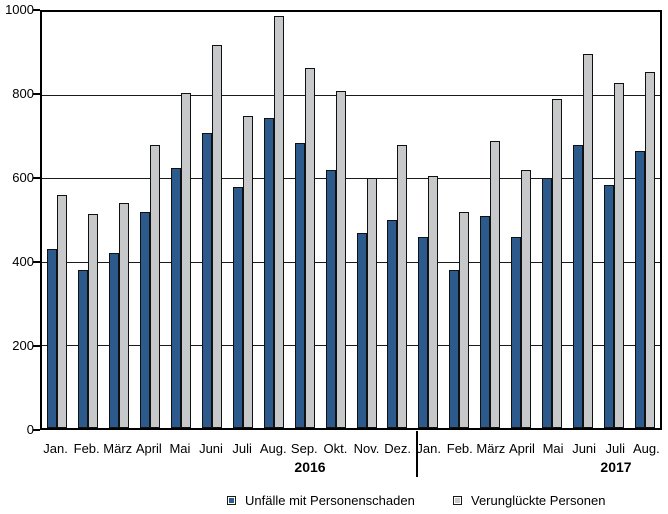 The width and height of the screenshot is (668, 514). I want to click on bar-verunglueckte-2016-Okt, so click(340, 259).